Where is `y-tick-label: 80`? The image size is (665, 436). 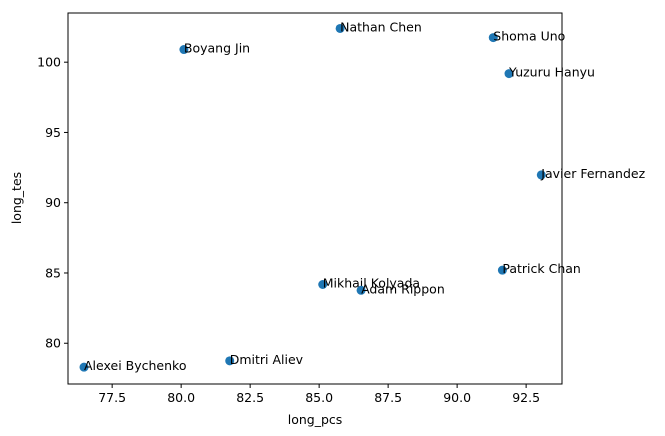
y-tick-label: 80 is located at coordinates (53, 343).